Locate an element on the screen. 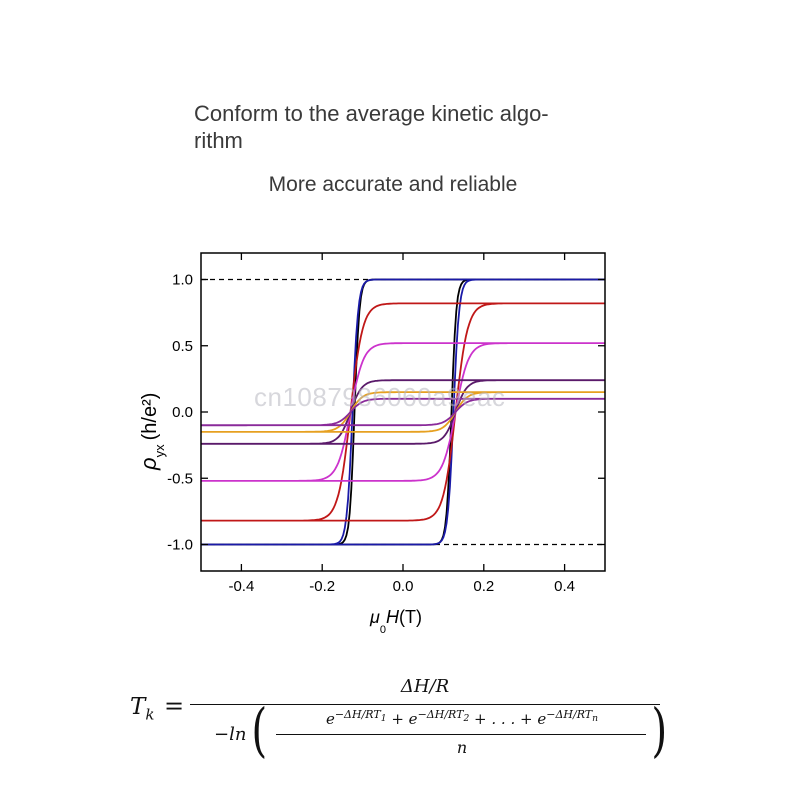  formula-inner-numerator: e−ΔH/RT1 + e−ΔH/RT2 + . . . + e−ΔH/RTn is located at coordinates (462, 718).